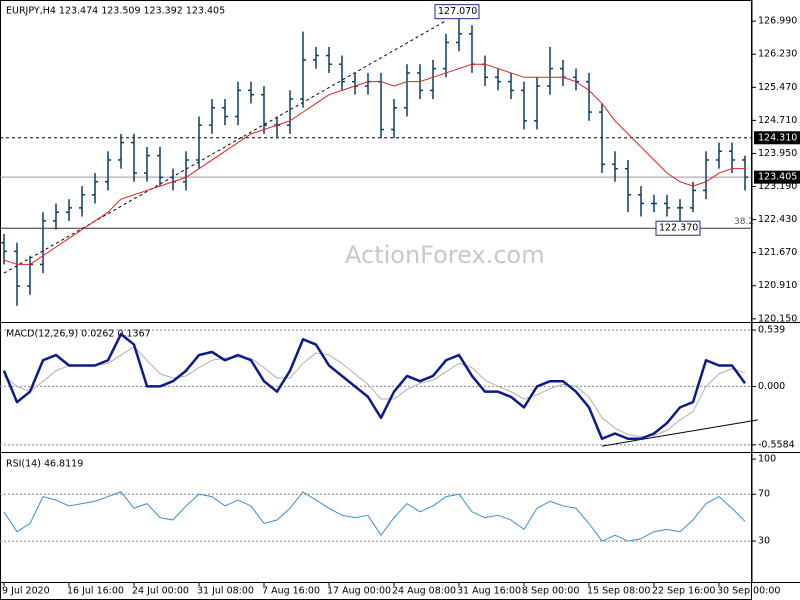 Image resolution: width=800 pixels, height=600 pixels. What do you see at coordinates (44, 464) in the screenshot?
I see `panel-title: RSI(14) 46.8119` at bounding box center [44, 464].